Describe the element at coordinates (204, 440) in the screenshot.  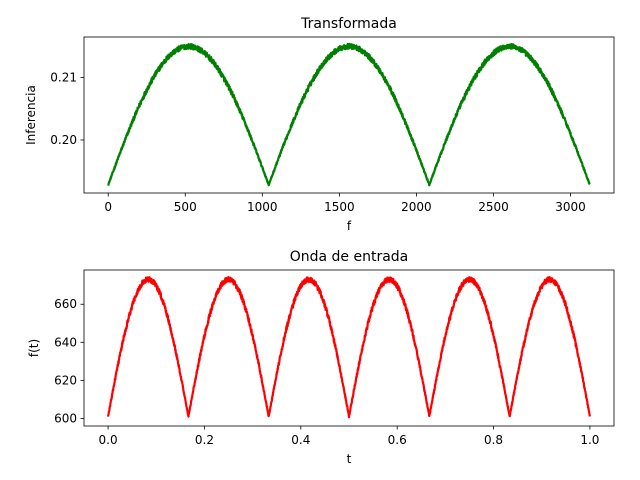
I see `onda-x-tick-label: 0.2` at that location.